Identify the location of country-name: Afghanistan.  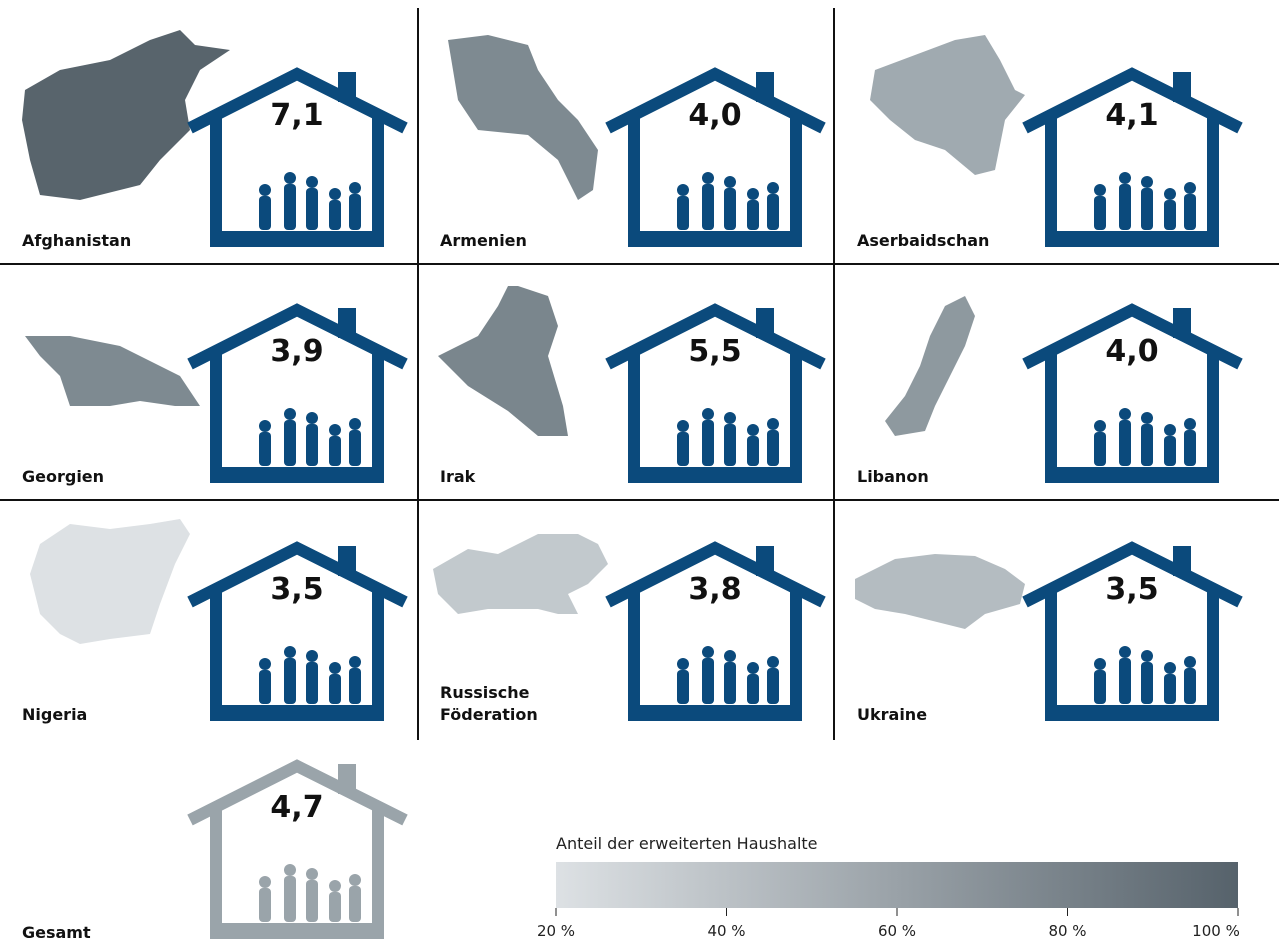
(77, 240).